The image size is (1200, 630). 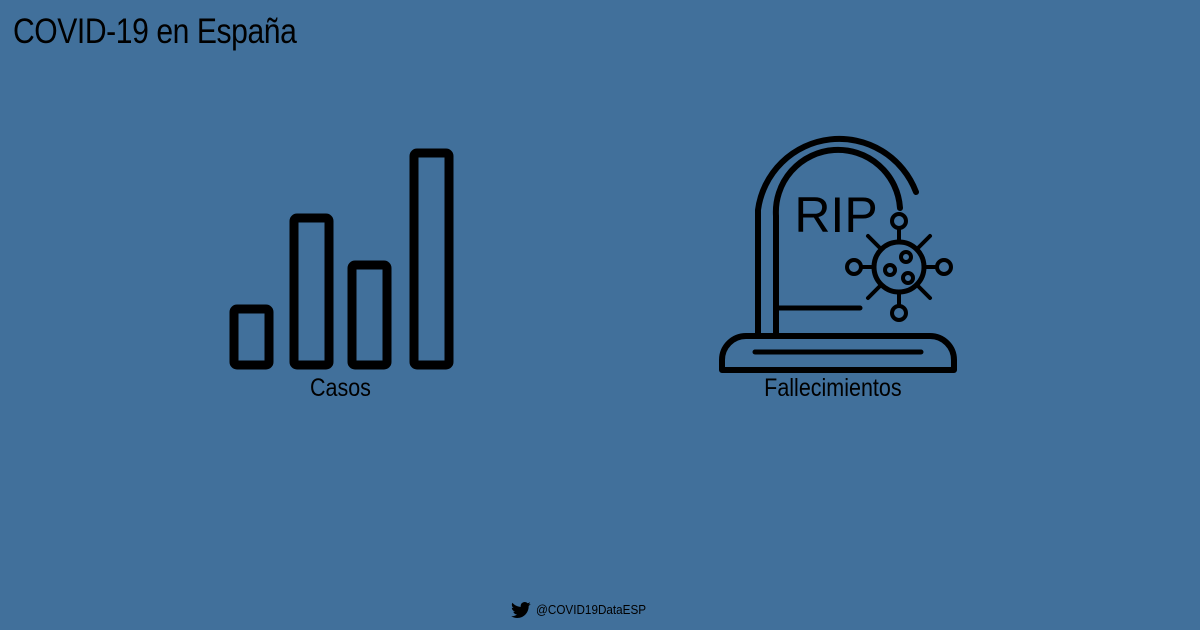 I want to click on deaths-label: Fallecimientos, so click(x=833, y=388).